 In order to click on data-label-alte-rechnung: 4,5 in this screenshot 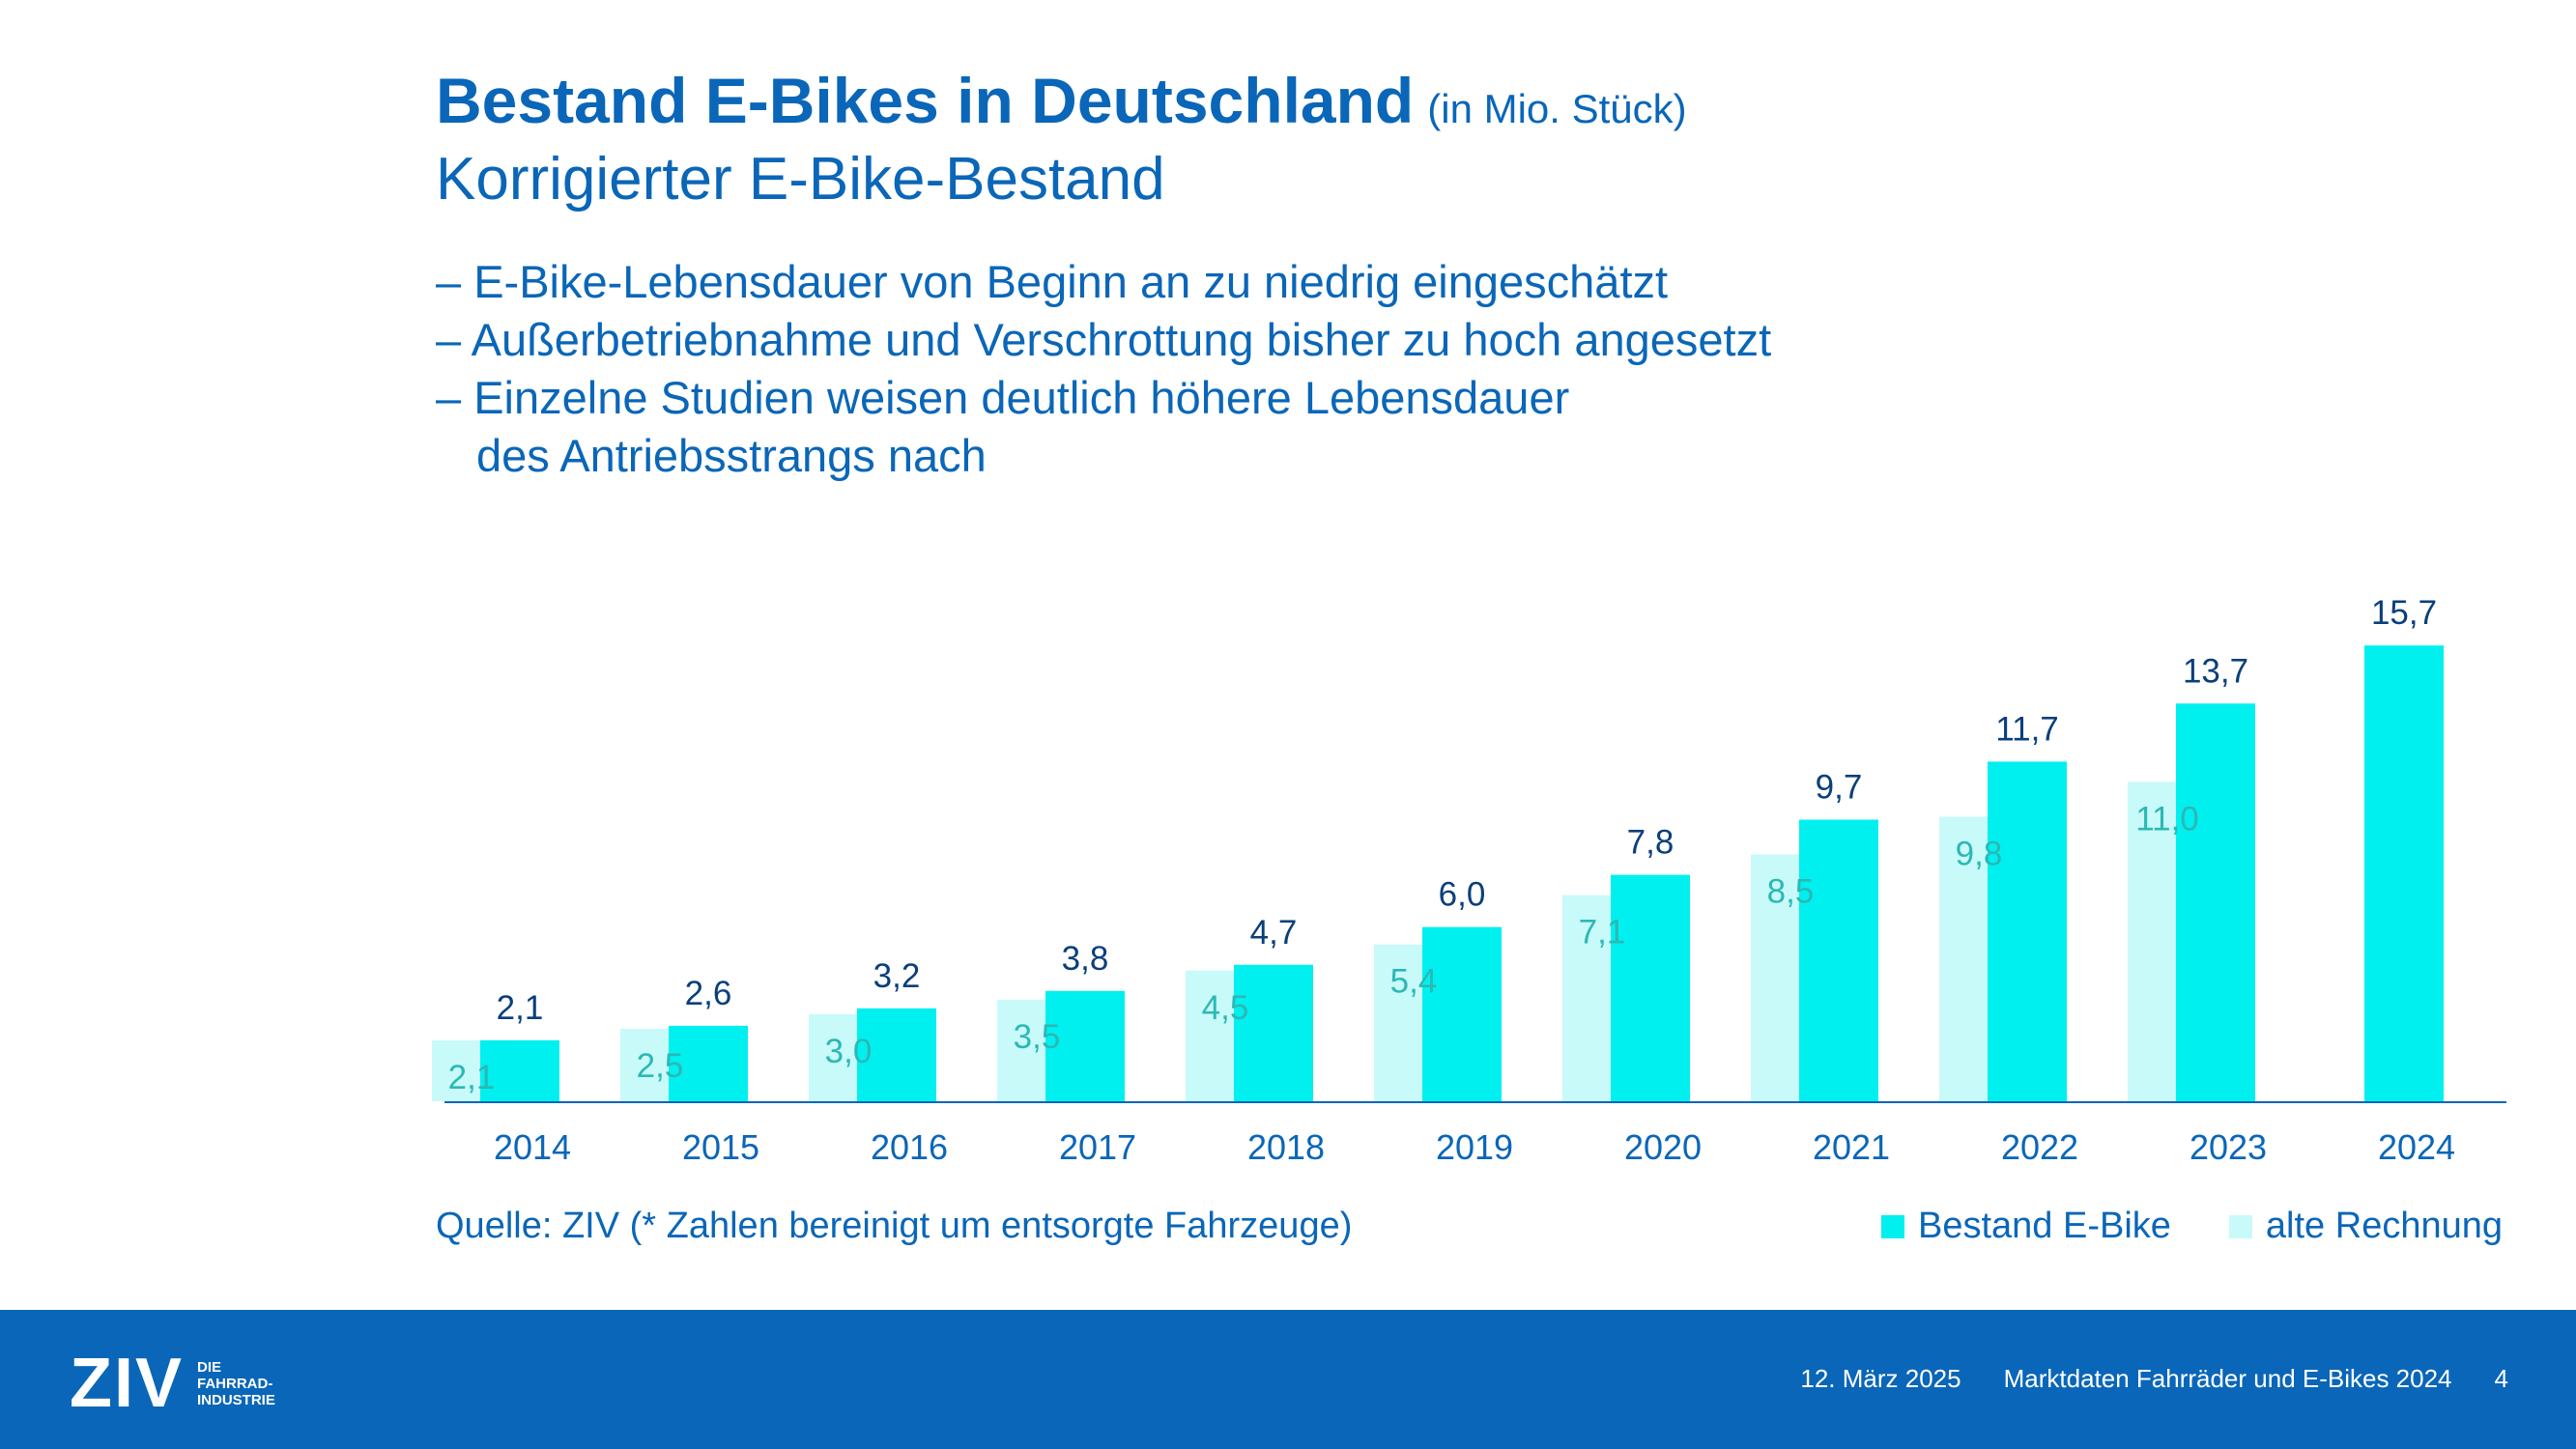, I will do `click(1226, 1008)`.